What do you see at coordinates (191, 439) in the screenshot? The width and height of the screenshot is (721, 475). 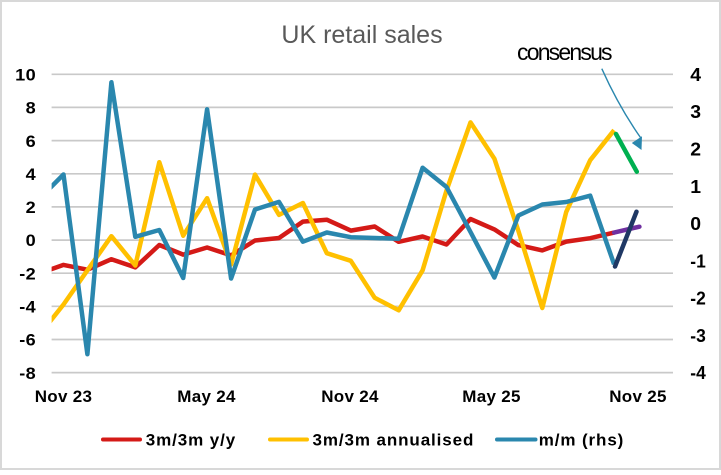 I see `svg-text: 3m/3m y/y` at bounding box center [191, 439].